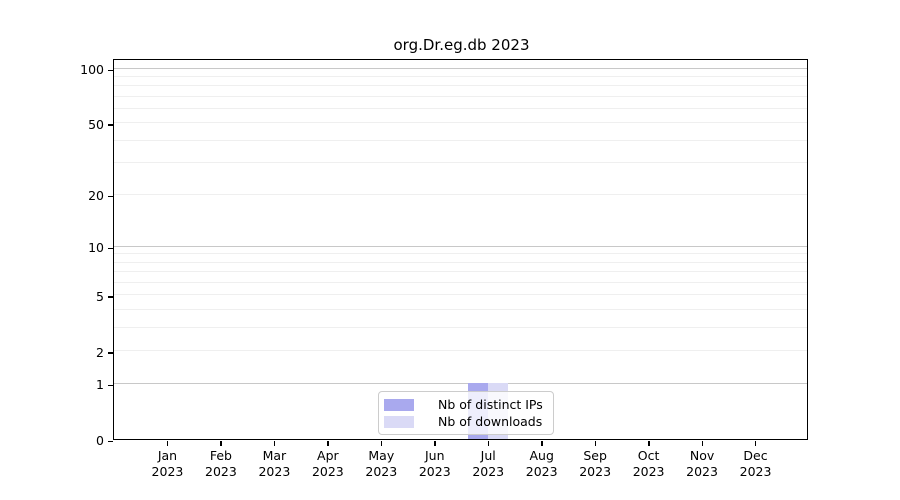 This screenshot has height=500, width=900. Describe the element at coordinates (490, 421) in the screenshot. I see `legend-label-downloads: Nb of downloads` at that location.